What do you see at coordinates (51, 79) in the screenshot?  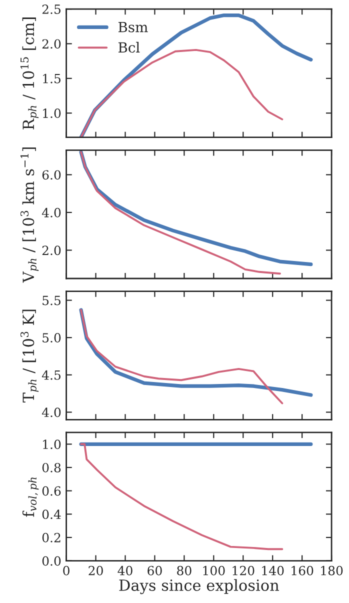 I see `y-tick-label: 1.5` at bounding box center [51, 79].